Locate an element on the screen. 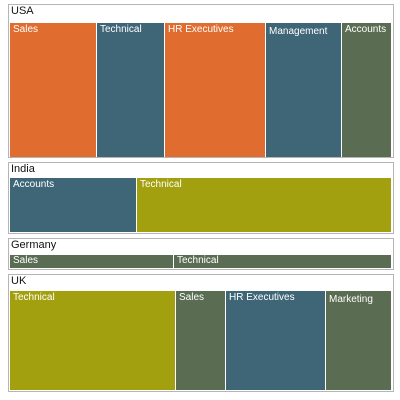 The height and width of the screenshot is (400, 400). treemap-group-label: India is located at coordinates (23, 169).